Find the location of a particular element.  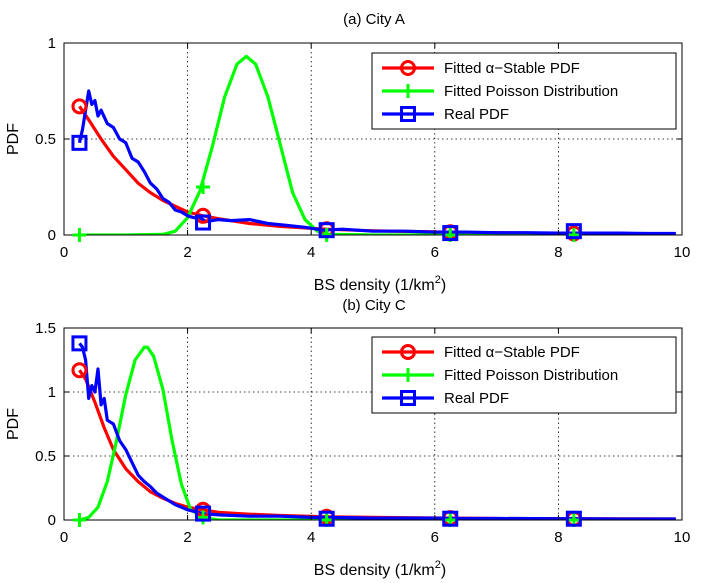

x-axis-label-b: BS density (1/km2) is located at coordinates (380, 569).